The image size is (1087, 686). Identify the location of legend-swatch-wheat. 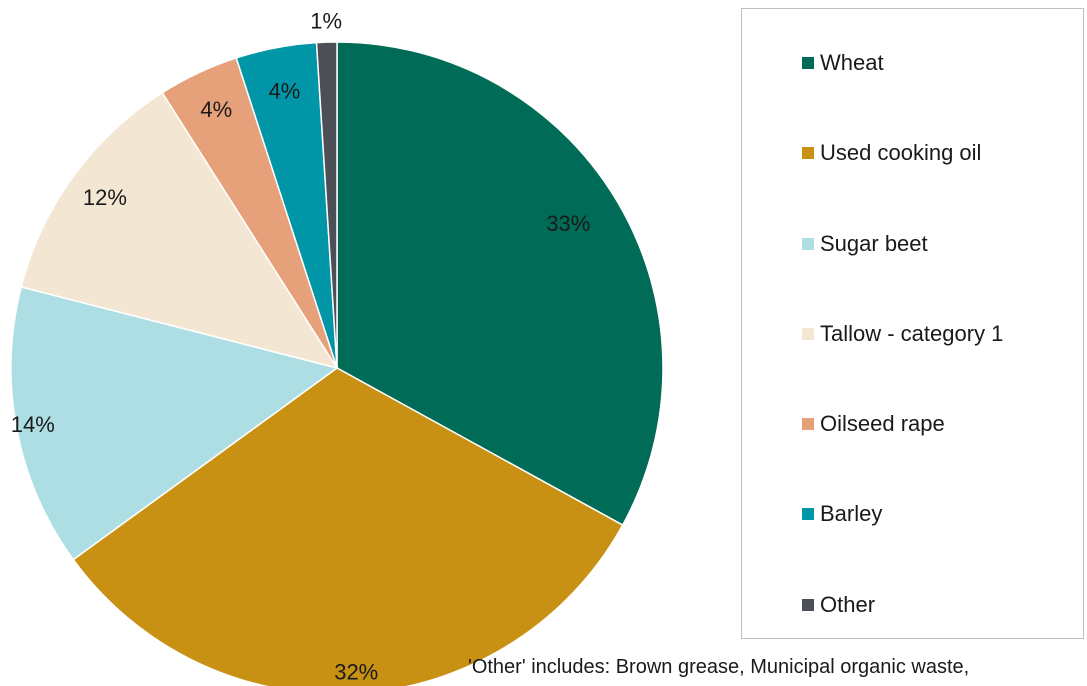
(808, 63).